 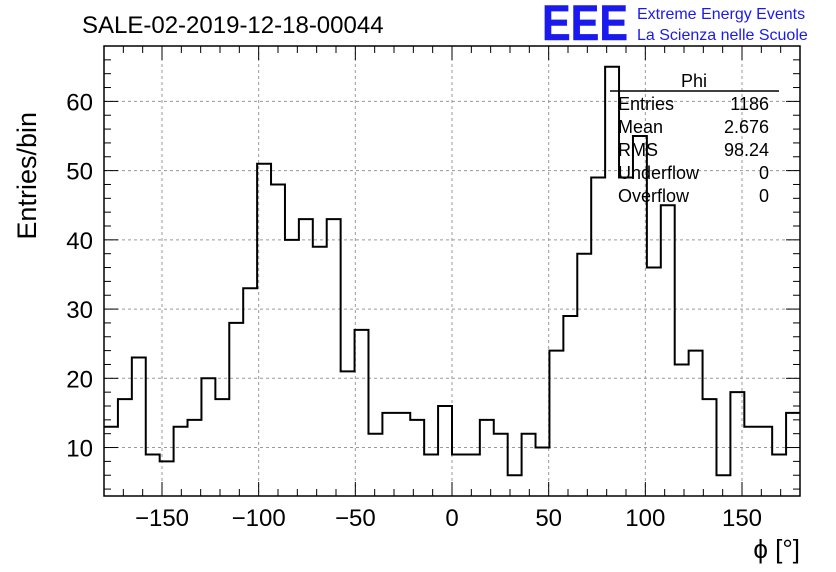 What do you see at coordinates (233, 25) in the screenshot?
I see `chart-title: SALE-02-2019-12-18-00044` at bounding box center [233, 25].